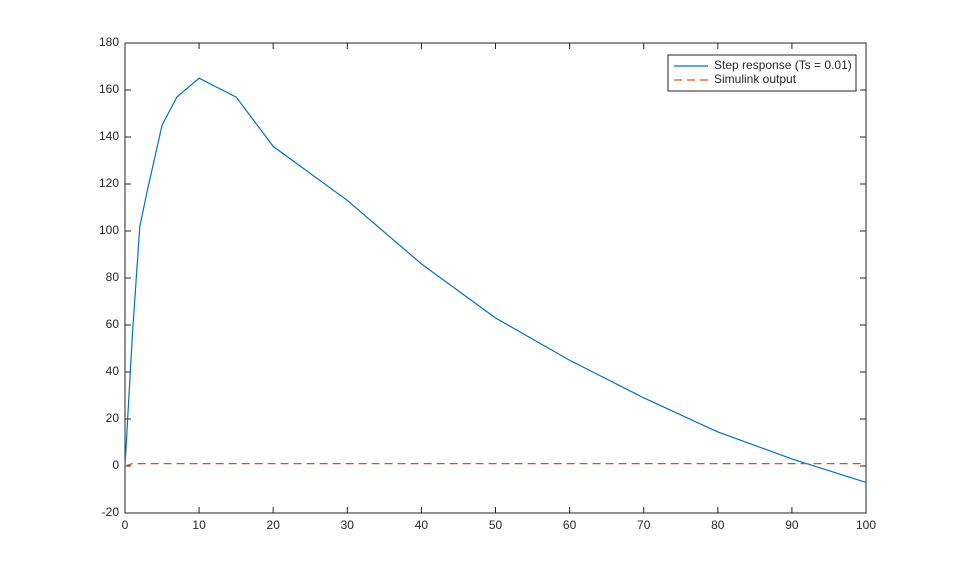 The width and height of the screenshot is (959, 582). I want to click on x-tick-label: 0, so click(125, 525).